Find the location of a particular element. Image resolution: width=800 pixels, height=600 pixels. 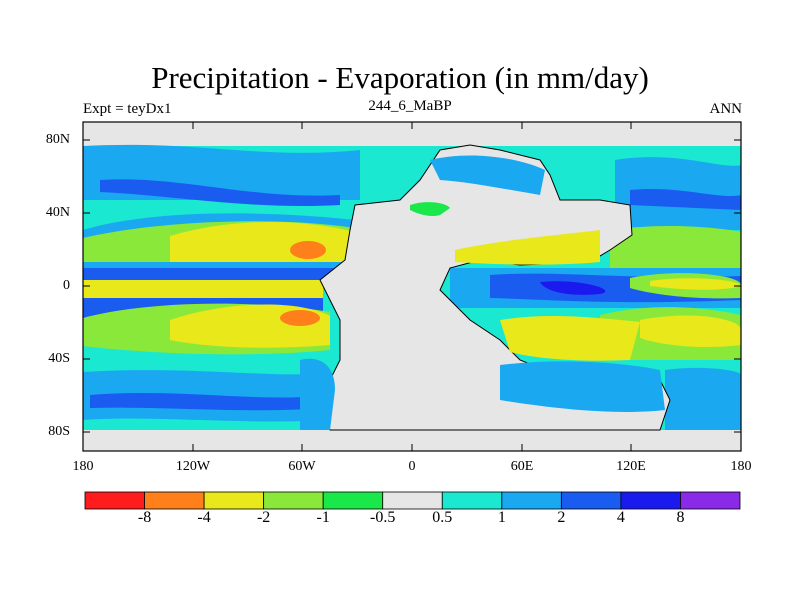

lat-label-0: 0 is located at coordinates (66, 285).